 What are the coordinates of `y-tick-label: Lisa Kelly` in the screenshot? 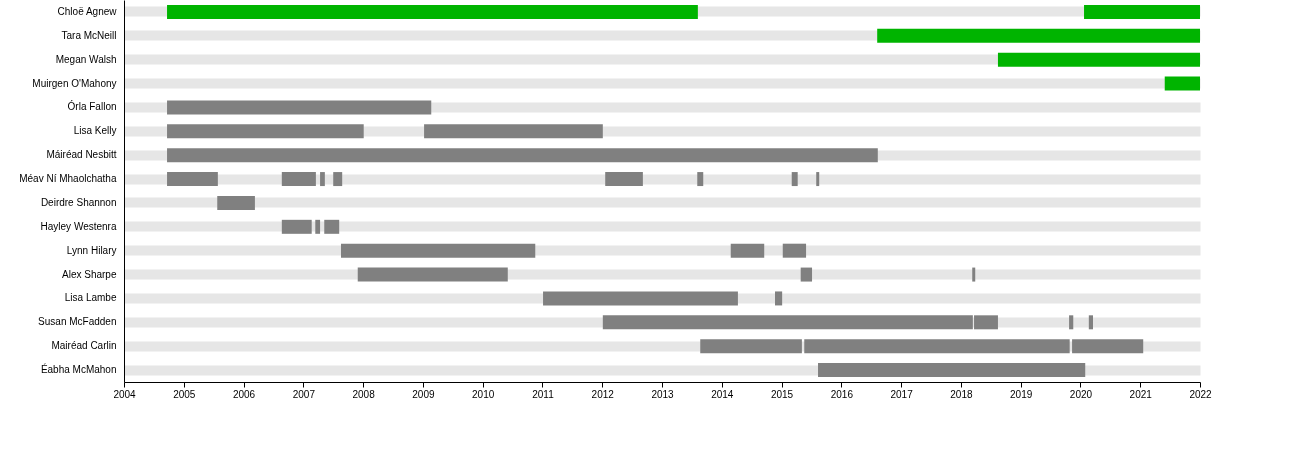 It's located at (95, 131).